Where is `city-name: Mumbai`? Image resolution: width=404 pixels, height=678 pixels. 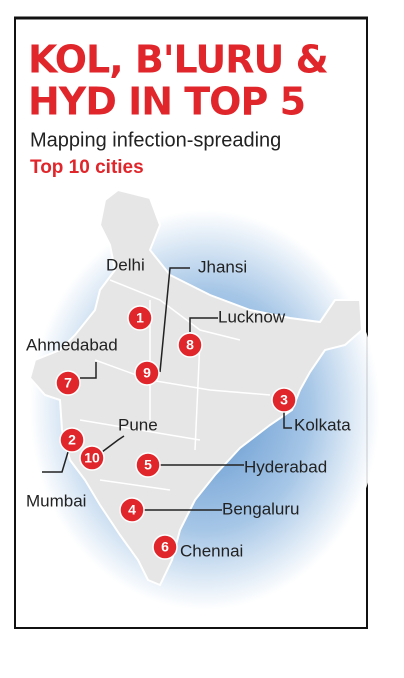 city-name: Mumbai is located at coordinates (56, 500).